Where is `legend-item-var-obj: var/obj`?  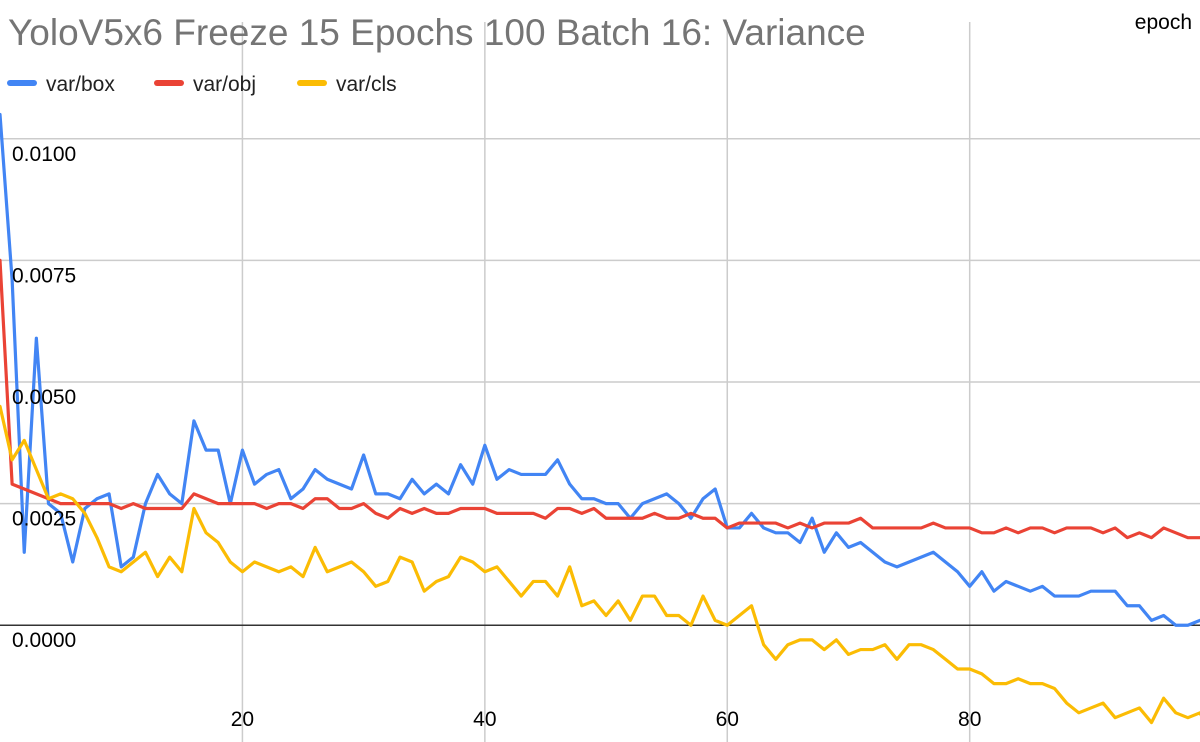
legend-item-var-obj: var/obj is located at coordinates (205, 84).